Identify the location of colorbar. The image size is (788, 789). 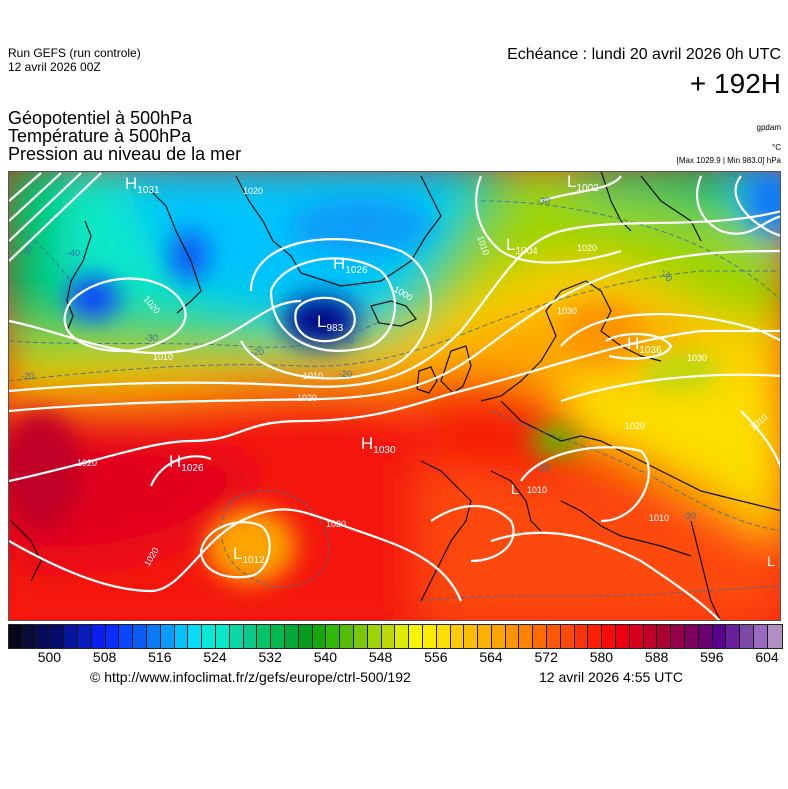
(395, 636).